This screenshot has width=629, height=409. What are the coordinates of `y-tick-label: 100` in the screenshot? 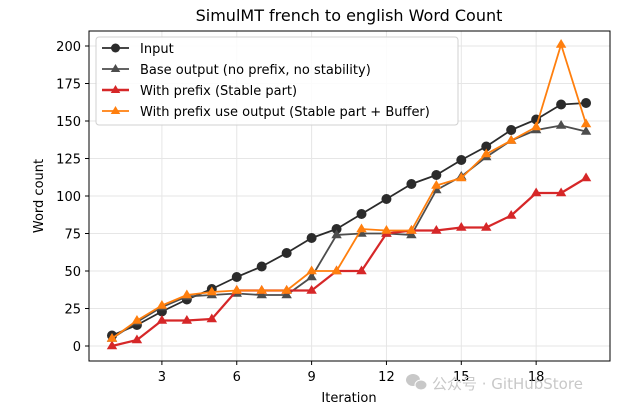 It's located at (68, 197).